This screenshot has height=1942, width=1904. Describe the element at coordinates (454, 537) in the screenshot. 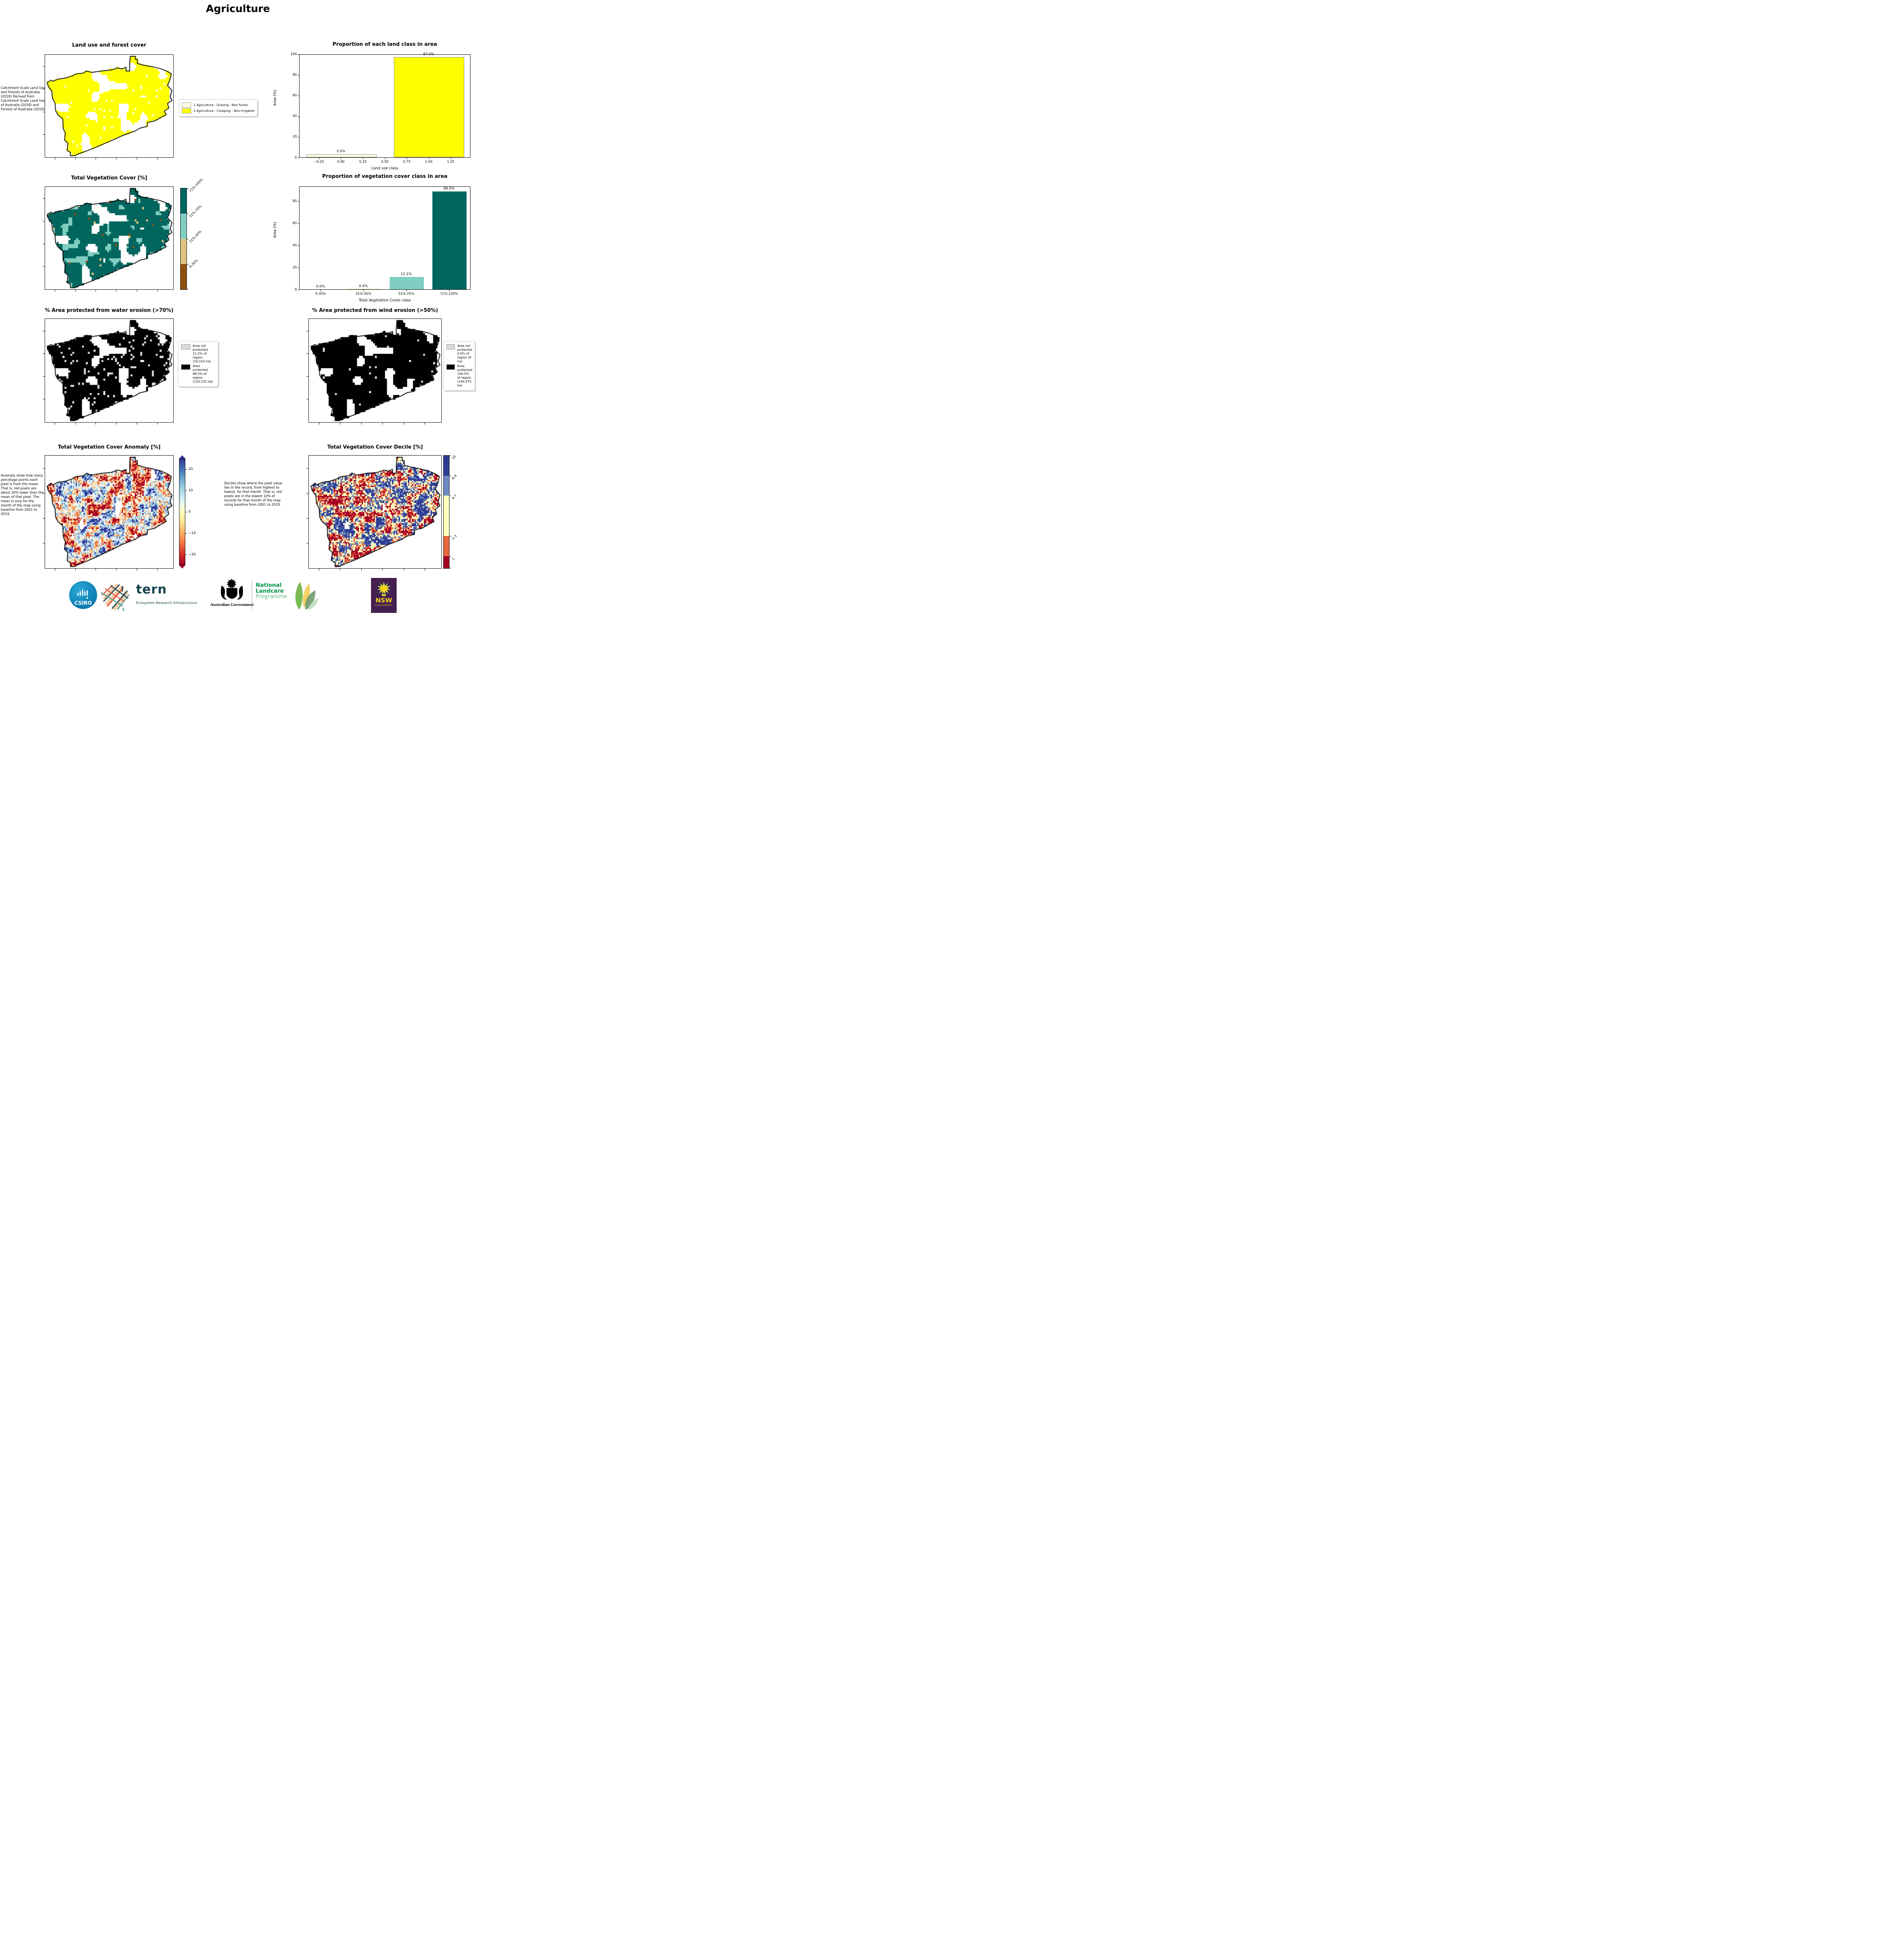

I see `colorbar-label: 2-3` at that location.